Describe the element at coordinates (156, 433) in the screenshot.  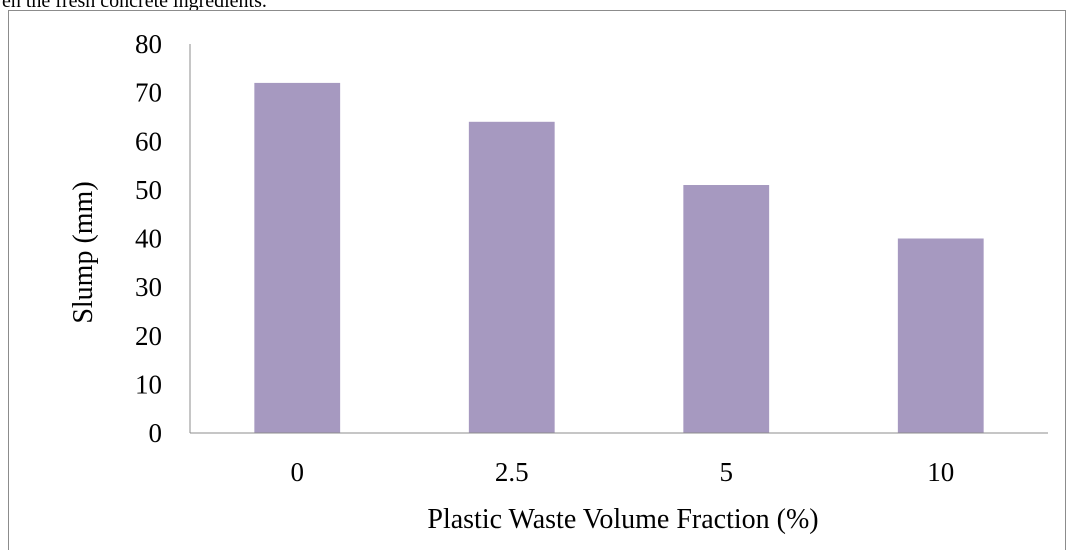
I see `y-tick-label: 0` at that location.